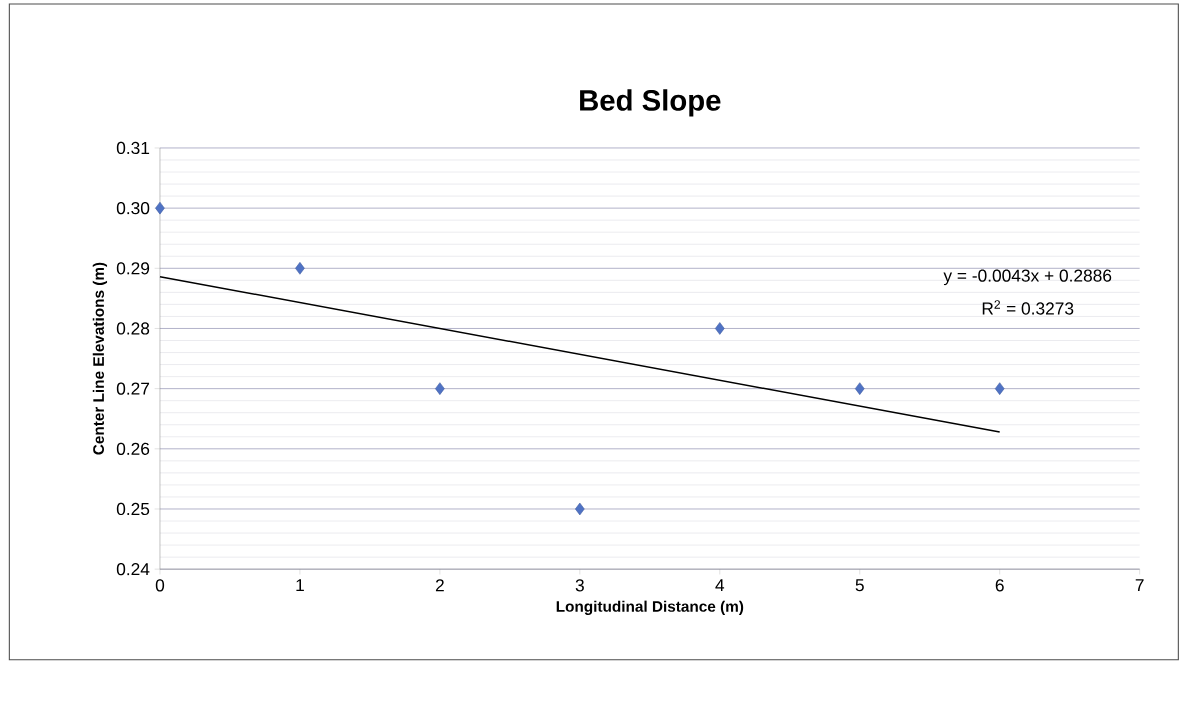  Describe the element at coordinates (1028, 307) in the screenshot. I see `annotation: R$^{2}$ = 0.3273` at that location.